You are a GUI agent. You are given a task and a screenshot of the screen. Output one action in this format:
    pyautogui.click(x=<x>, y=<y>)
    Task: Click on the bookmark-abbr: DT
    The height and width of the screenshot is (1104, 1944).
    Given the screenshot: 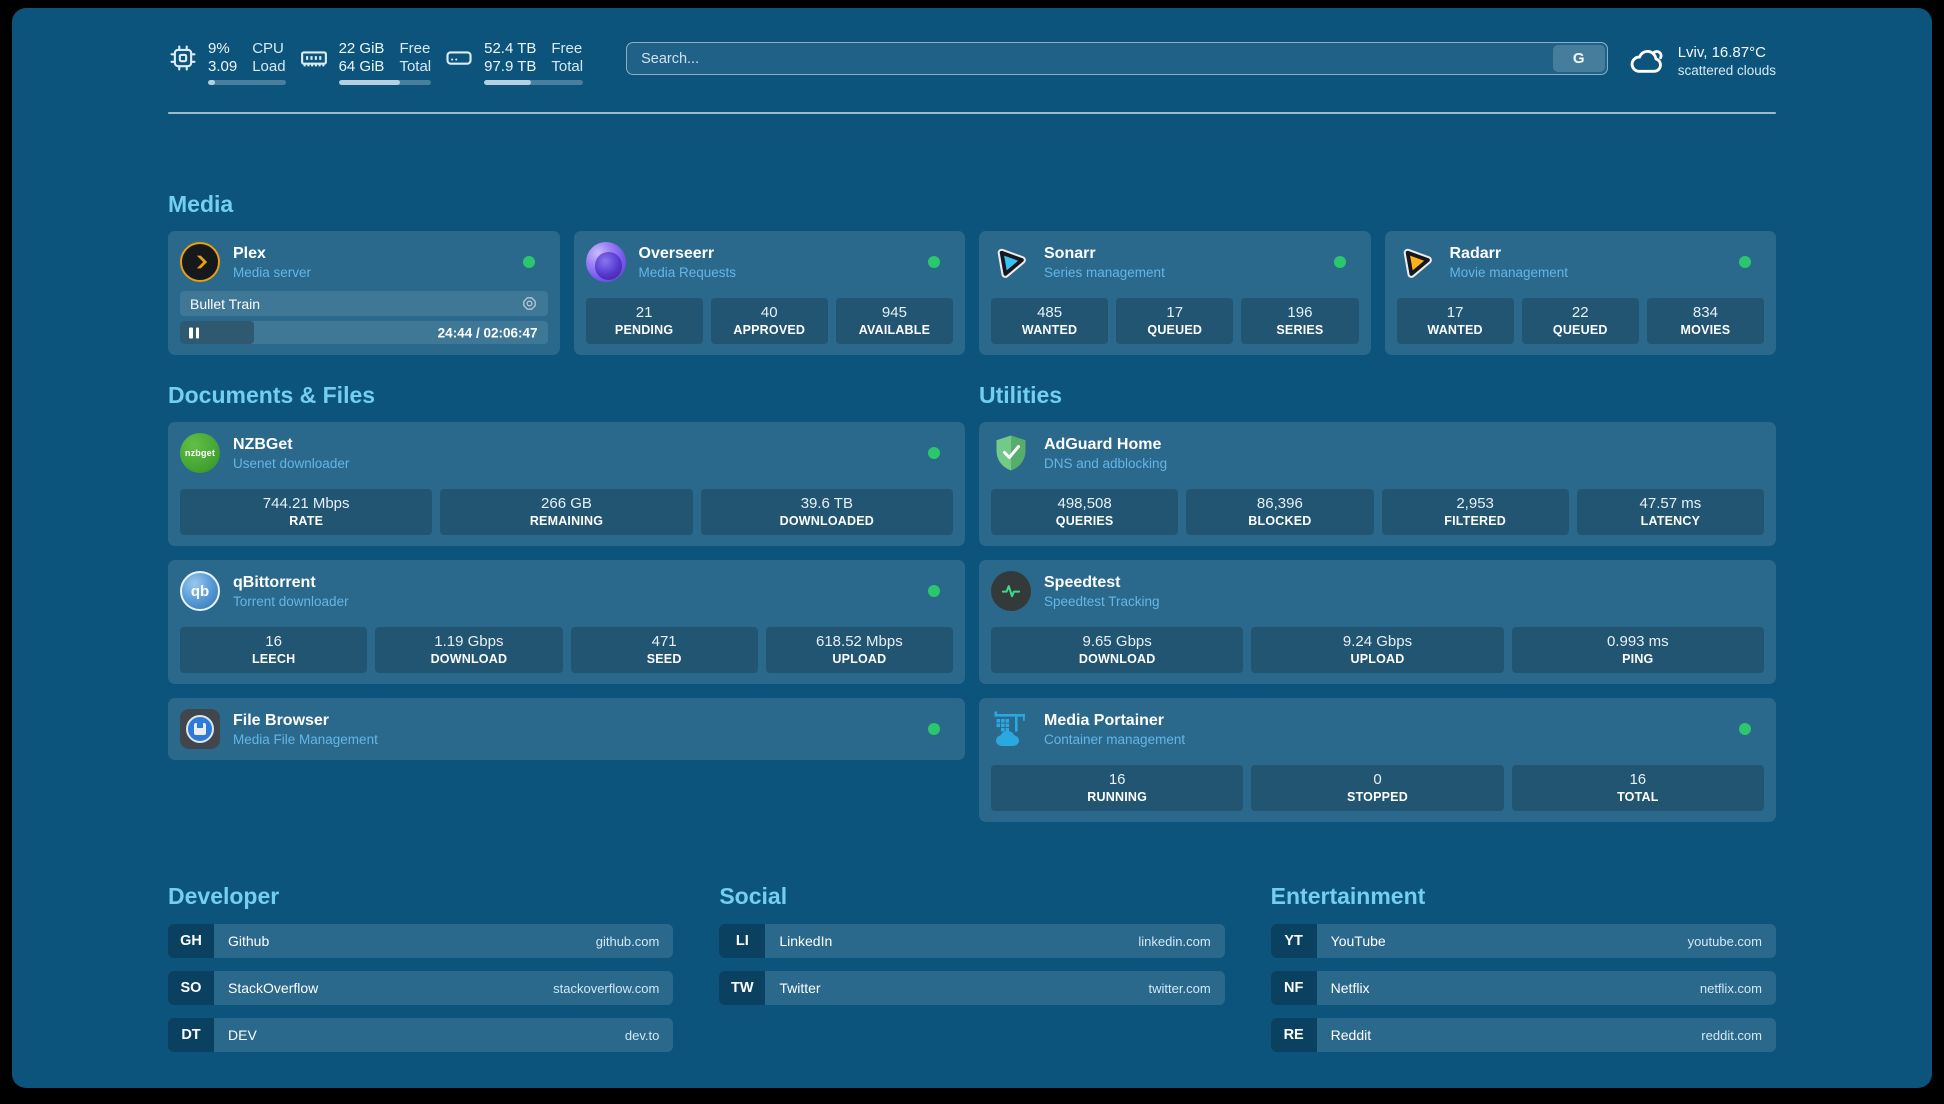 What is the action you would take?
    pyautogui.click(x=191, y=1035)
    